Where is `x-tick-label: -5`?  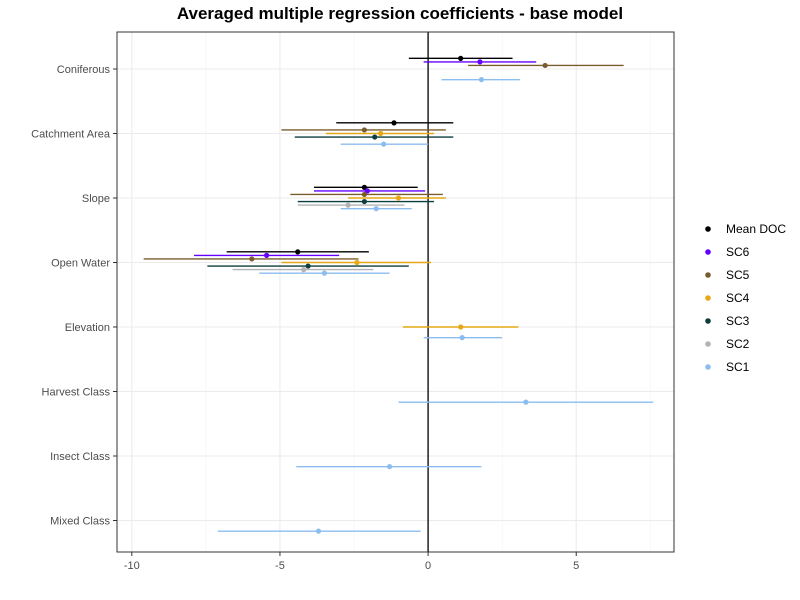
x-tick-label: -5 is located at coordinates (280, 566).